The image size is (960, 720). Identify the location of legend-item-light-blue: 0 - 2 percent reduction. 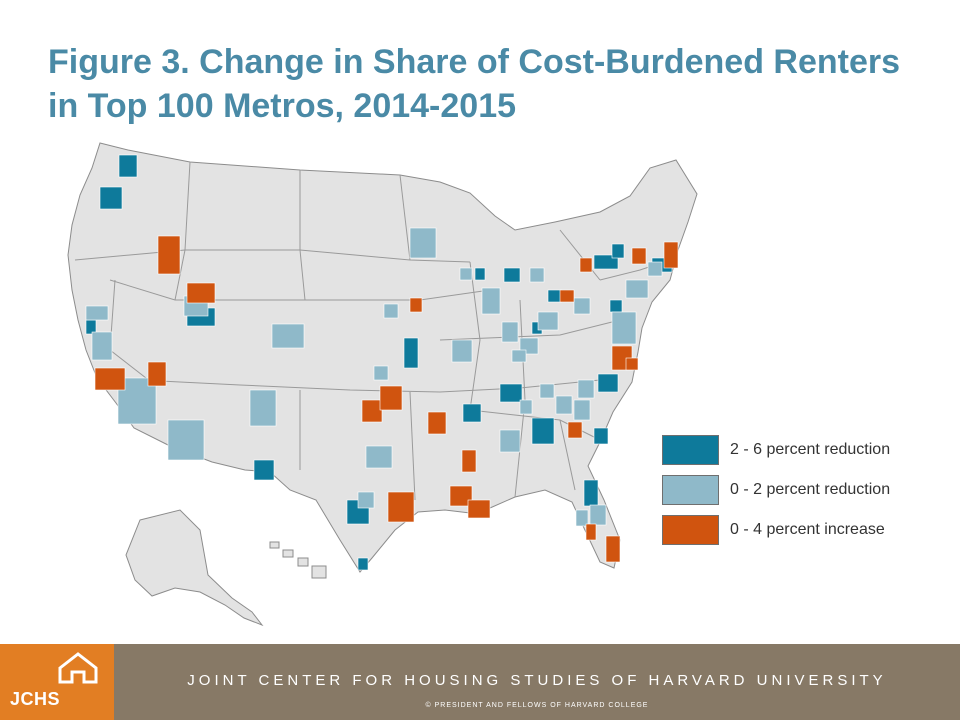
(792, 493).